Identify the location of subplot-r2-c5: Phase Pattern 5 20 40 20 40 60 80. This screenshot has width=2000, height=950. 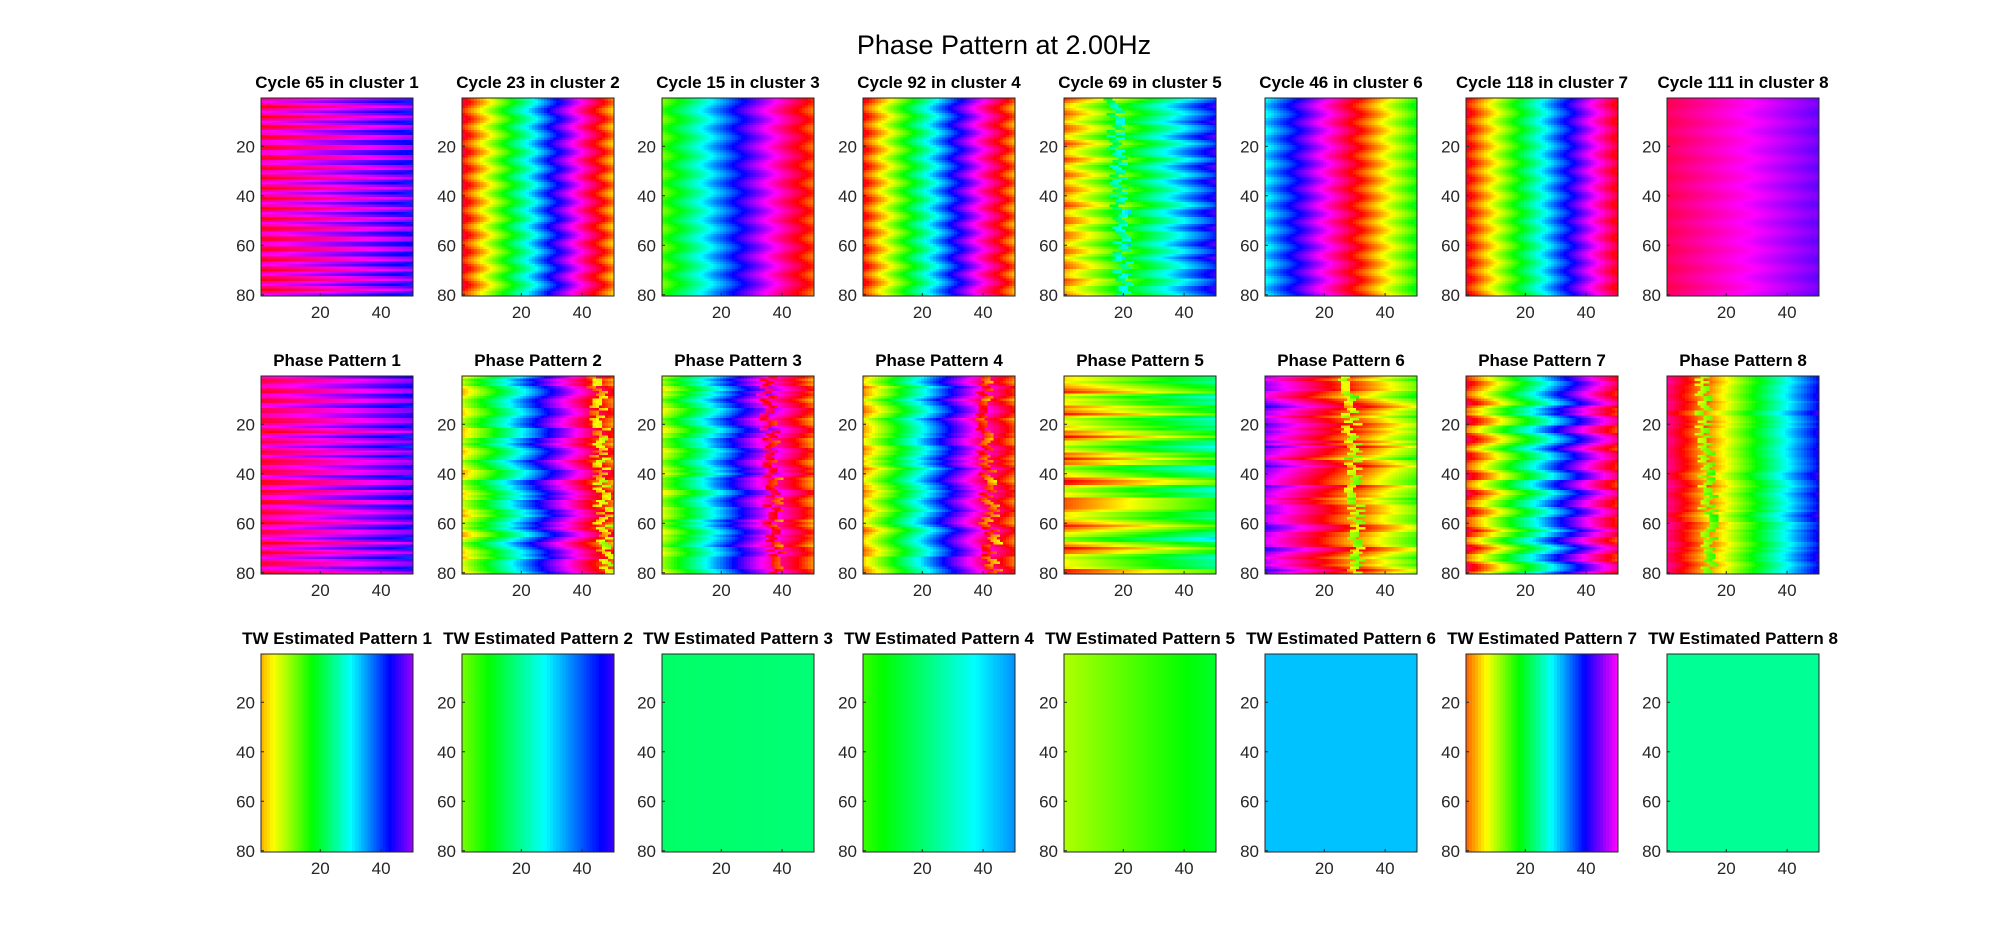
(1128, 475).